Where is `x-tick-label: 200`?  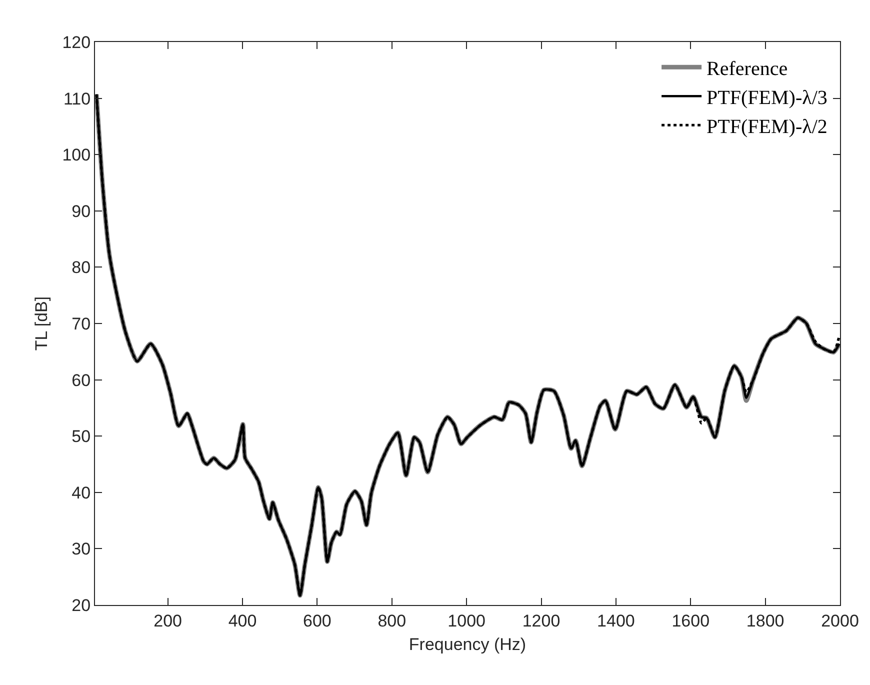
x-tick-label: 200 is located at coordinates (168, 620).